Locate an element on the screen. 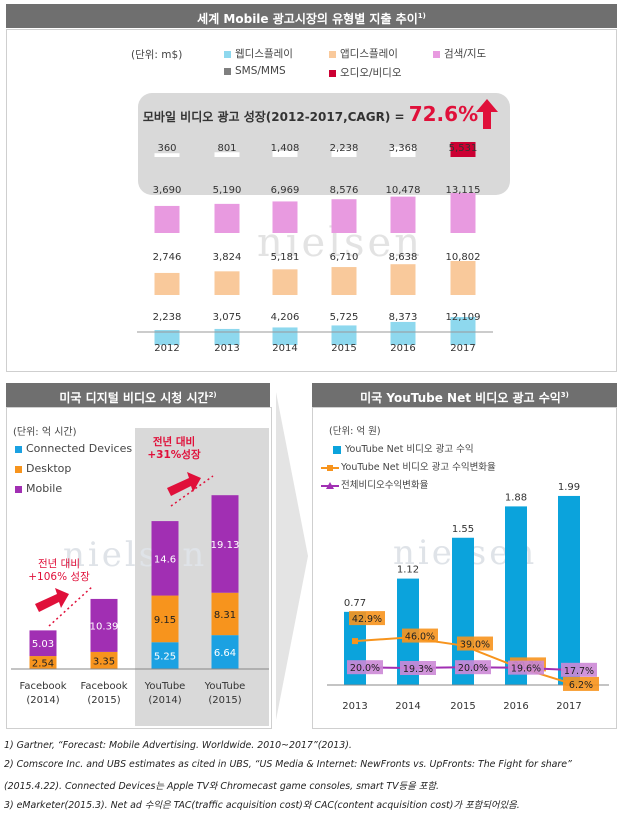 This screenshot has height=815, width=623. growth-up-arrow-icon is located at coordinates (487, 114).